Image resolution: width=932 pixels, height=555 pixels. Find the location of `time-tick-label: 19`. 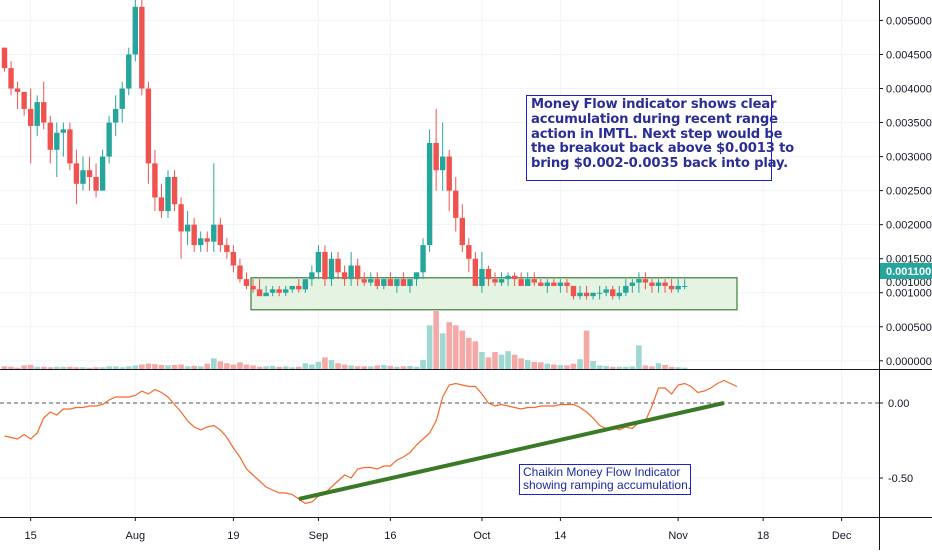

time-tick-label: 19 is located at coordinates (233, 536).